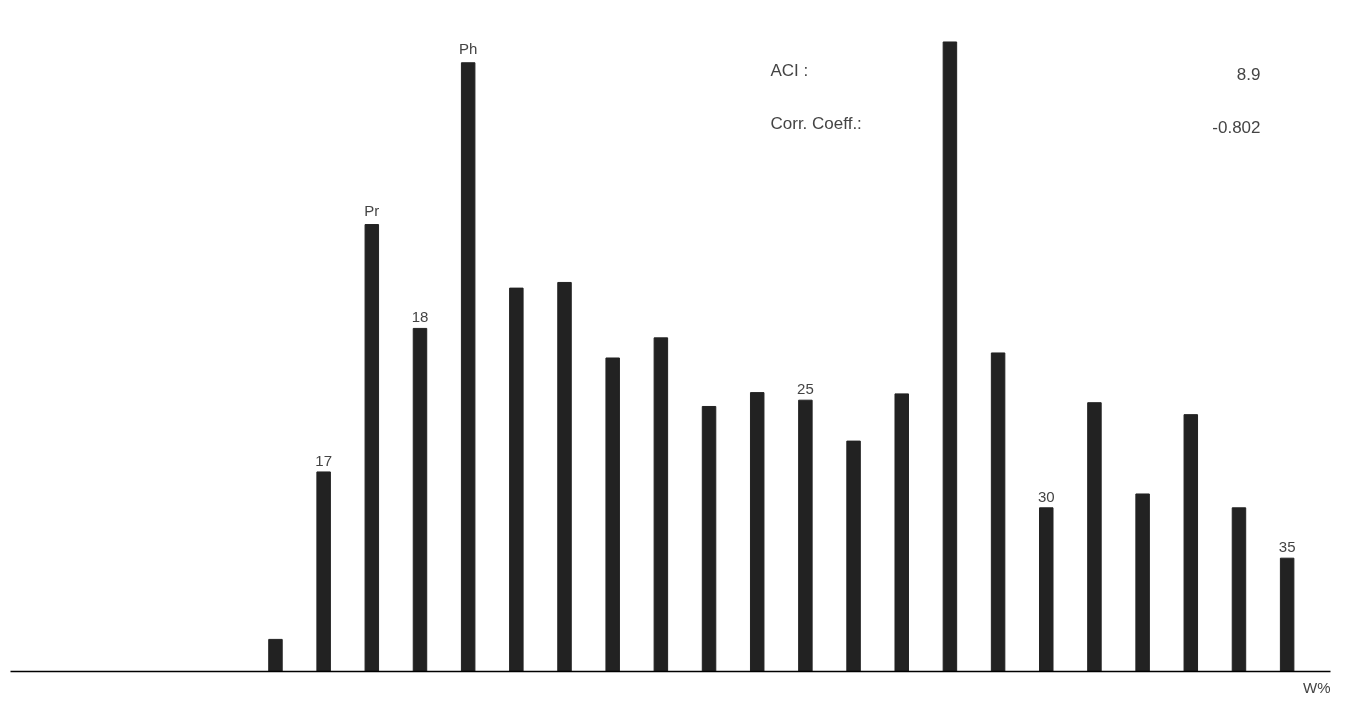 Image resolution: width=1355 pixels, height=705 pixels. What do you see at coordinates (1236, 128) in the screenshot?
I see `annotation: -0.802` at bounding box center [1236, 128].